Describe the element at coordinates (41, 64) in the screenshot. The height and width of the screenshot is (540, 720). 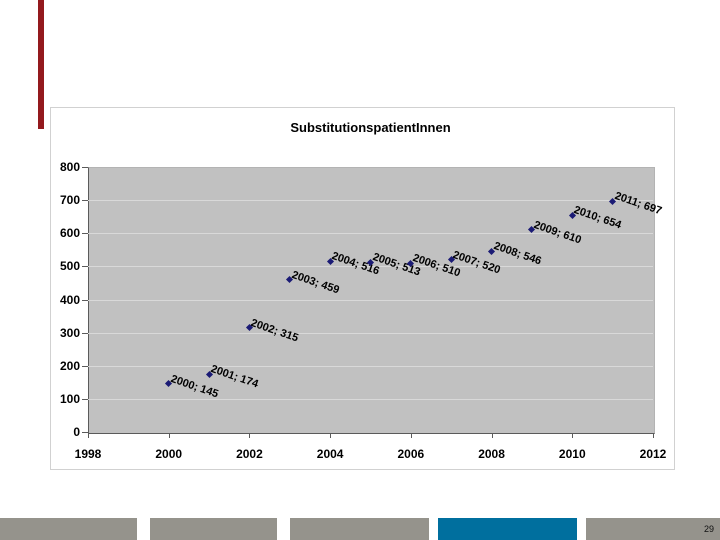
I see `accent-bar` at that location.